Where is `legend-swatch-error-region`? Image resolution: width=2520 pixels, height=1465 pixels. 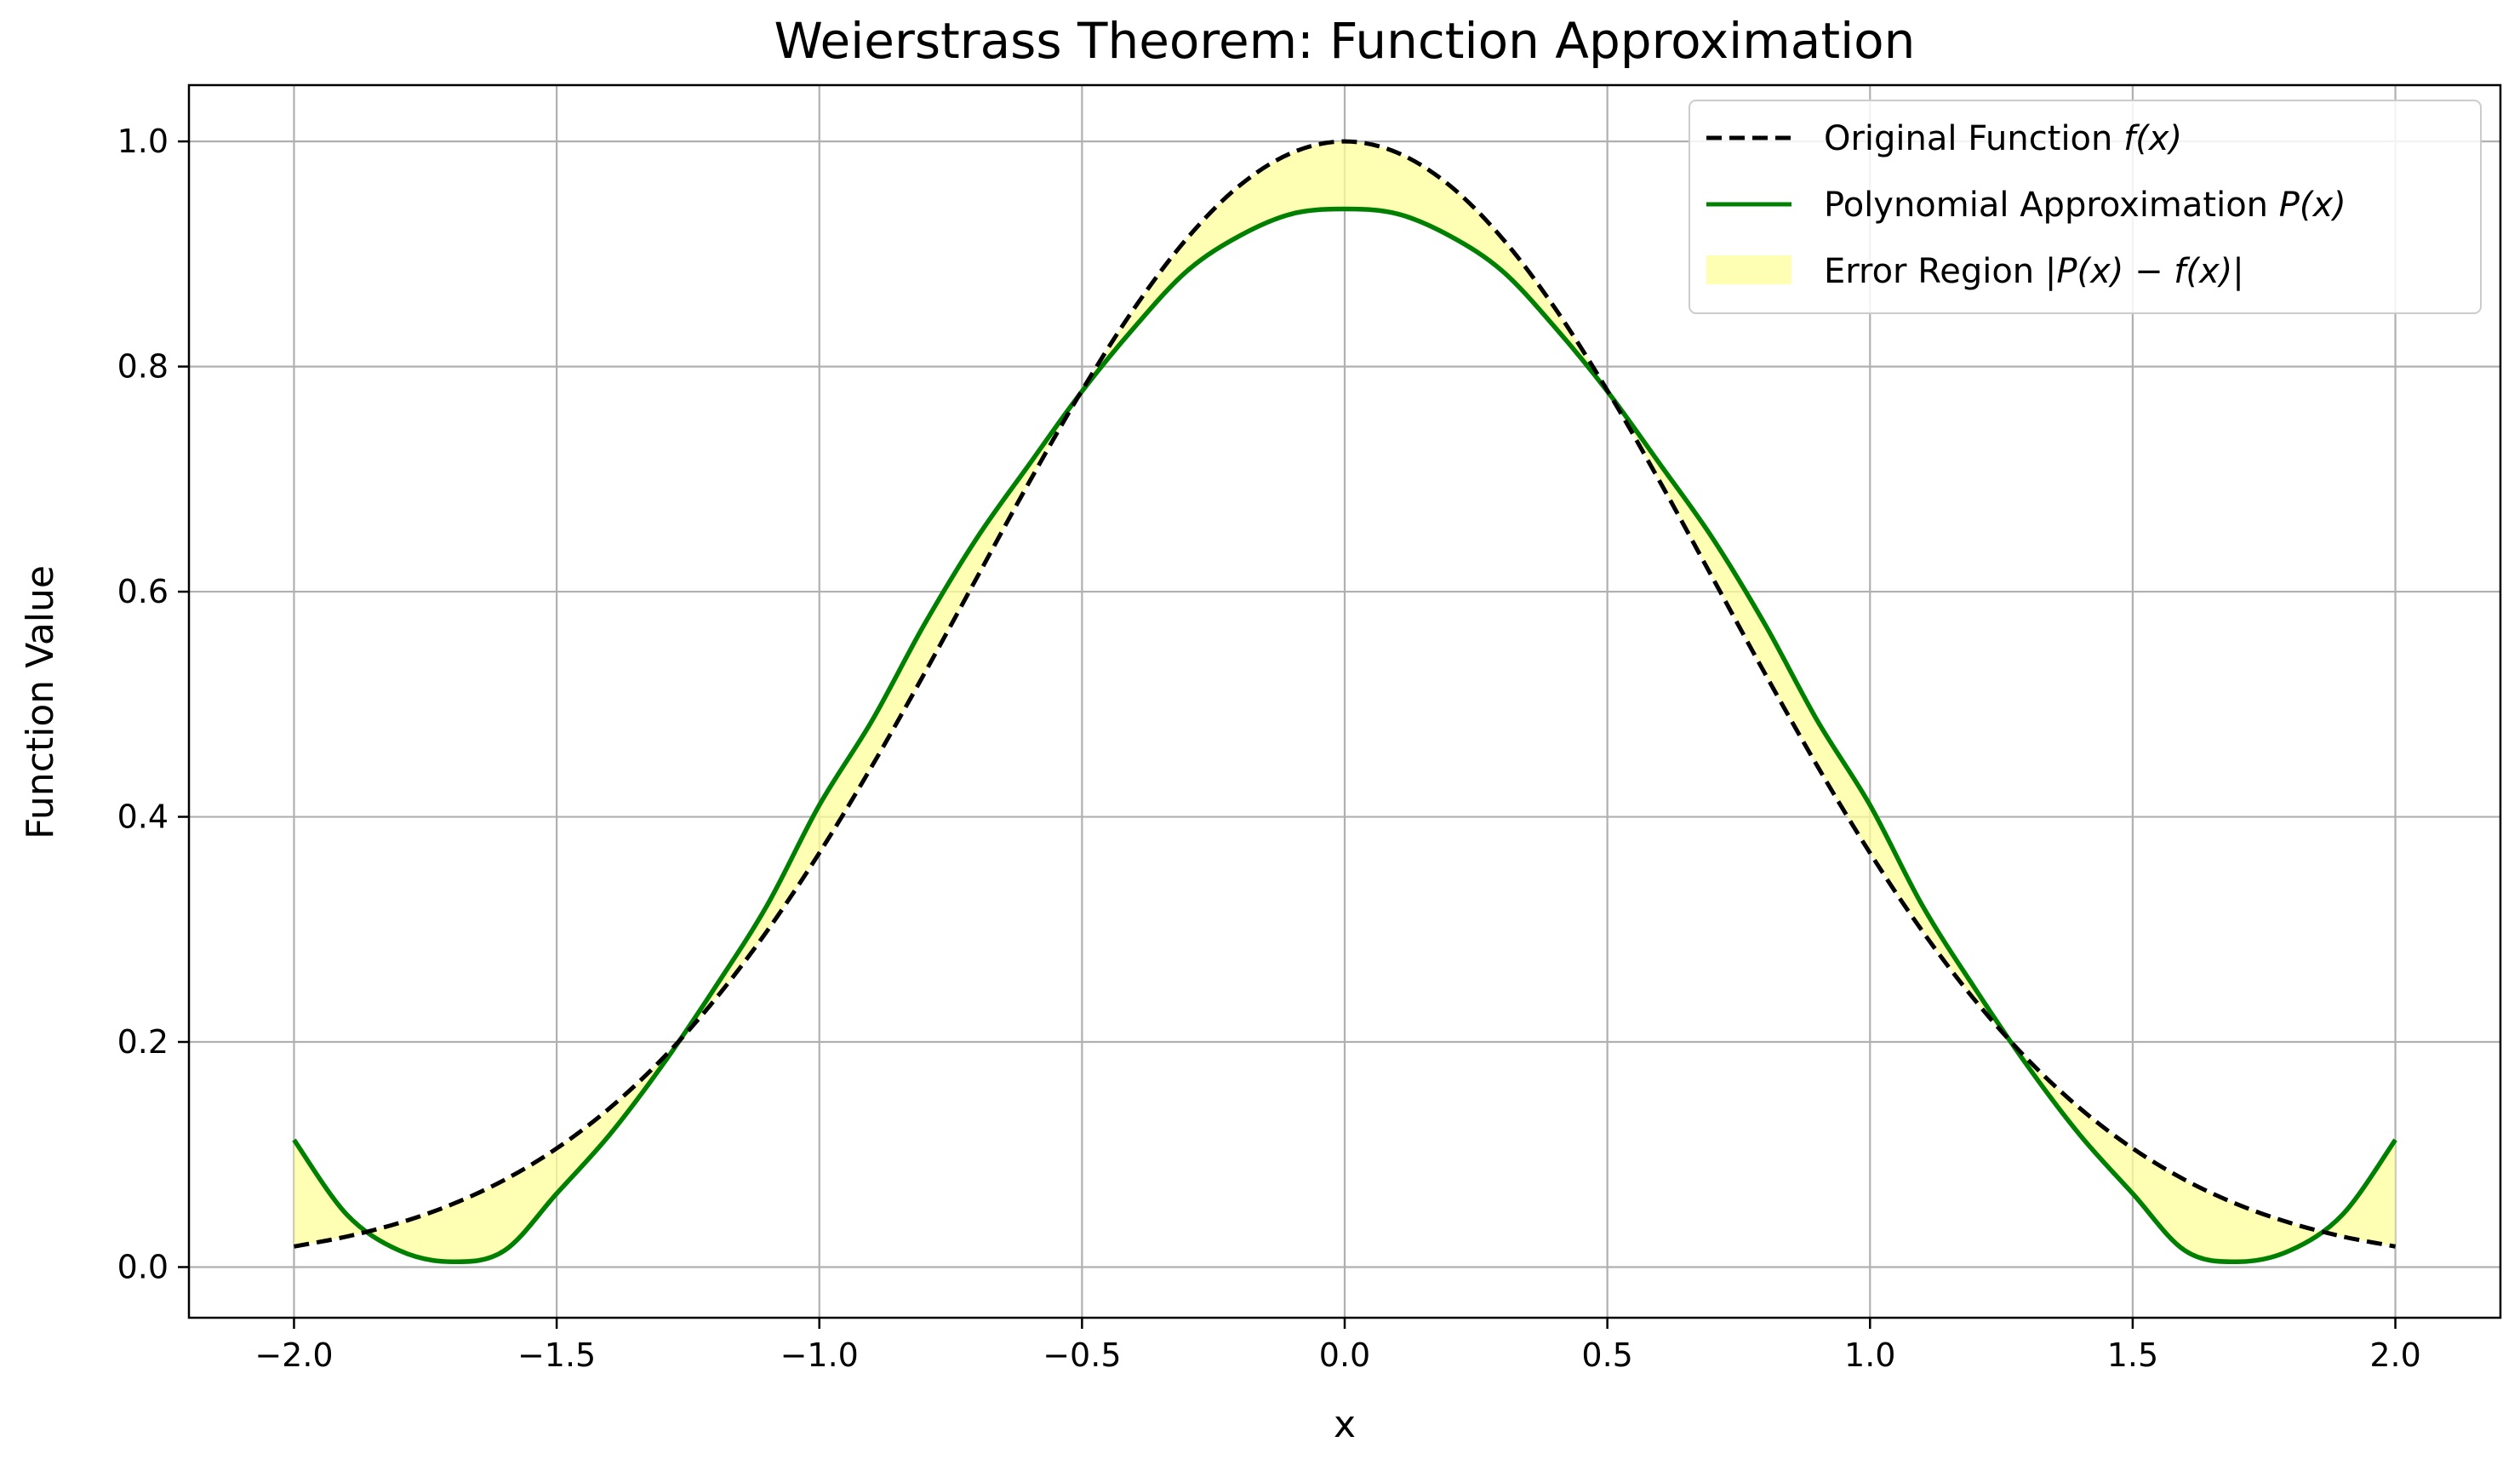 legend-swatch-error-region is located at coordinates (1749, 269).